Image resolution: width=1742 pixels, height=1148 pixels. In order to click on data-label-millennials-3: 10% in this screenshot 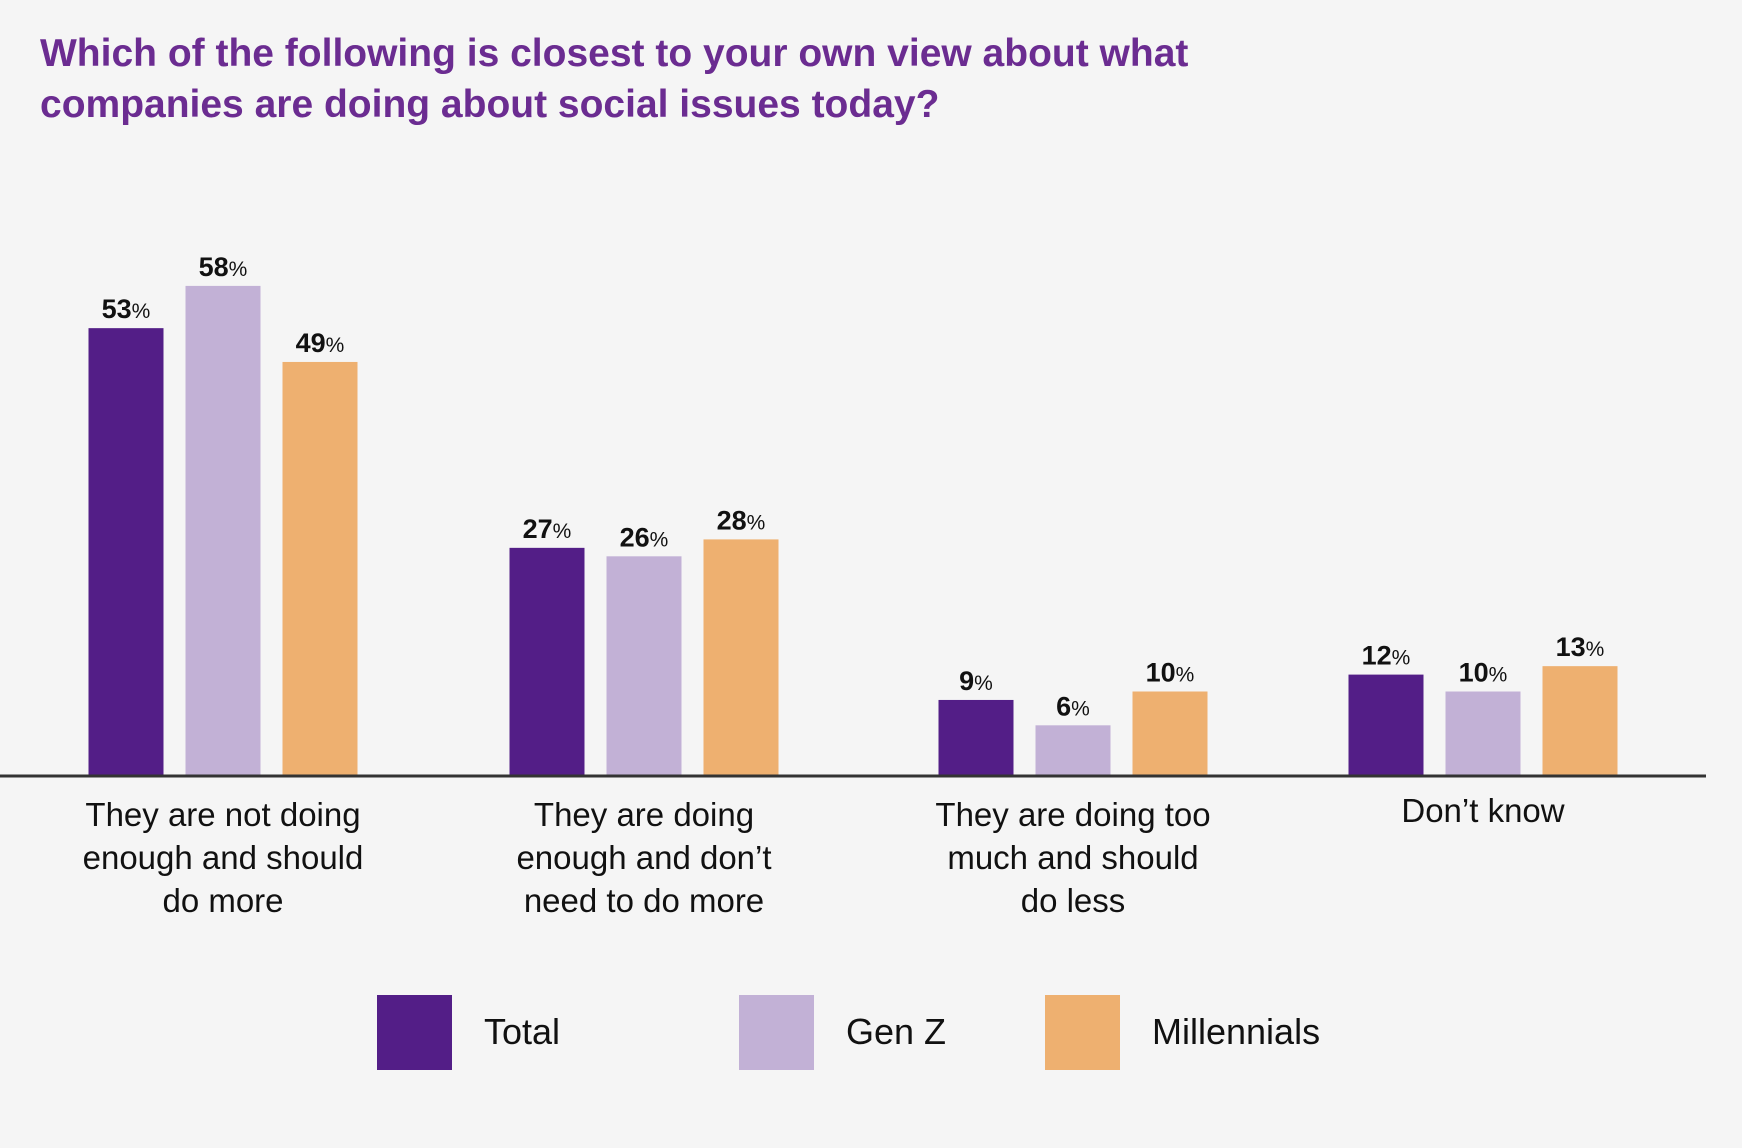, I will do `click(1170, 673)`.